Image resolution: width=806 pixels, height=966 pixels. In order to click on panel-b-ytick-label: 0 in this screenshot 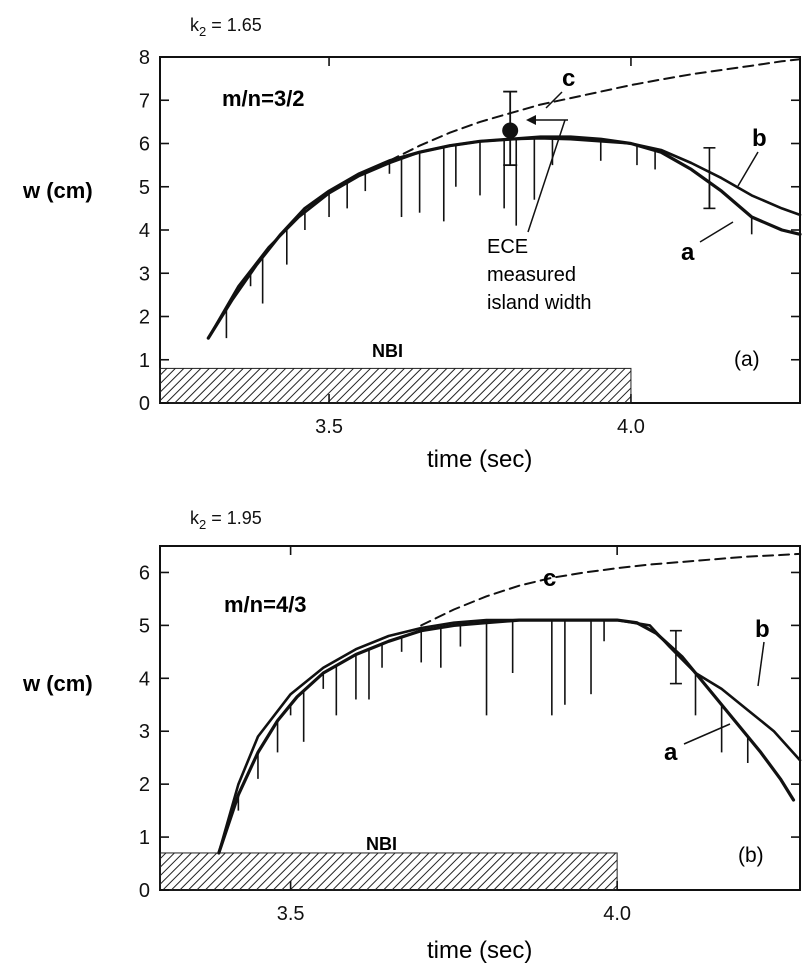, I will do `click(144, 891)`.